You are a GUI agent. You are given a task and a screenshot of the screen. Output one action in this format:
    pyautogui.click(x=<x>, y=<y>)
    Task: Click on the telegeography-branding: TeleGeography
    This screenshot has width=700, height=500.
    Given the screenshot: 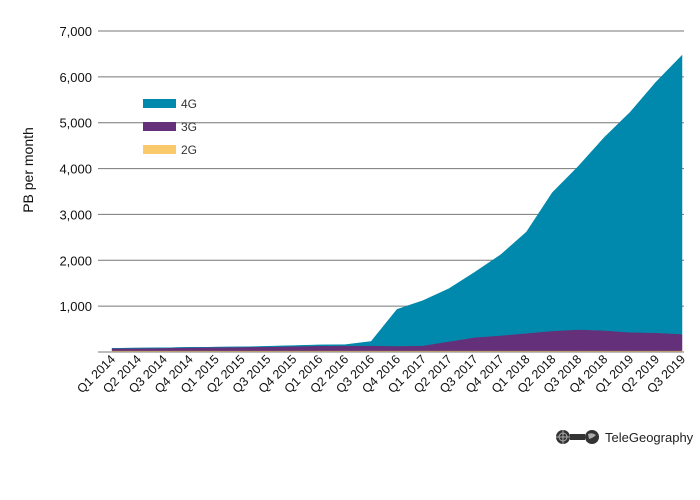 What is the action you would take?
    pyautogui.click(x=624, y=437)
    